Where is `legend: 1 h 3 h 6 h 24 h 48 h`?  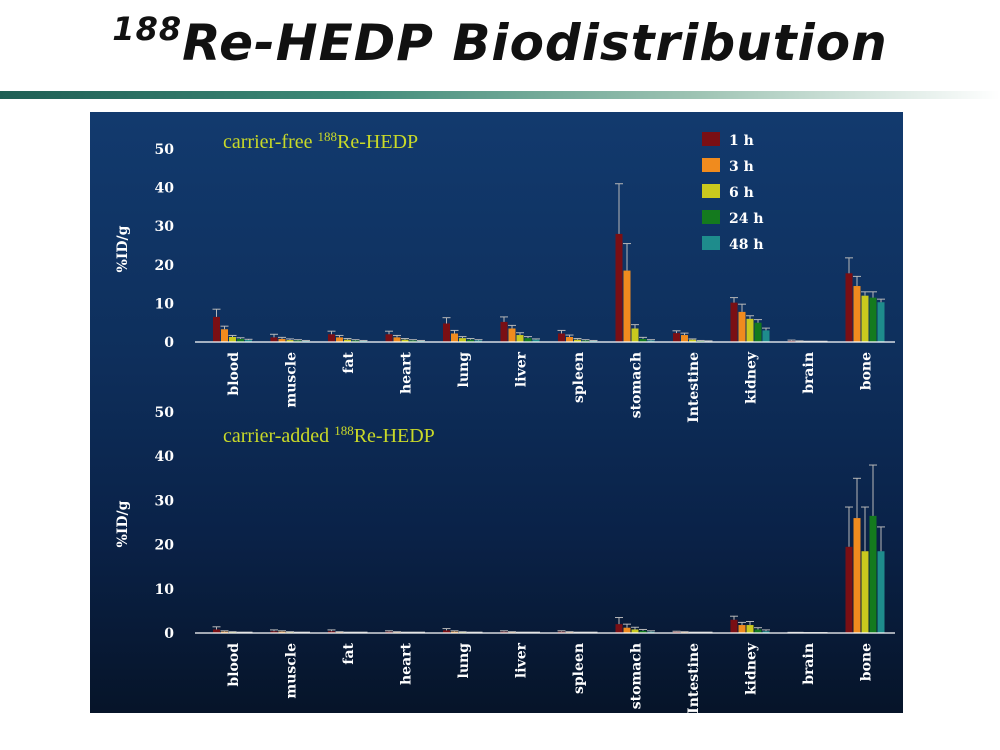
legend: 1 h 3 h 6 h 24 h 48 h is located at coordinates (733, 192).